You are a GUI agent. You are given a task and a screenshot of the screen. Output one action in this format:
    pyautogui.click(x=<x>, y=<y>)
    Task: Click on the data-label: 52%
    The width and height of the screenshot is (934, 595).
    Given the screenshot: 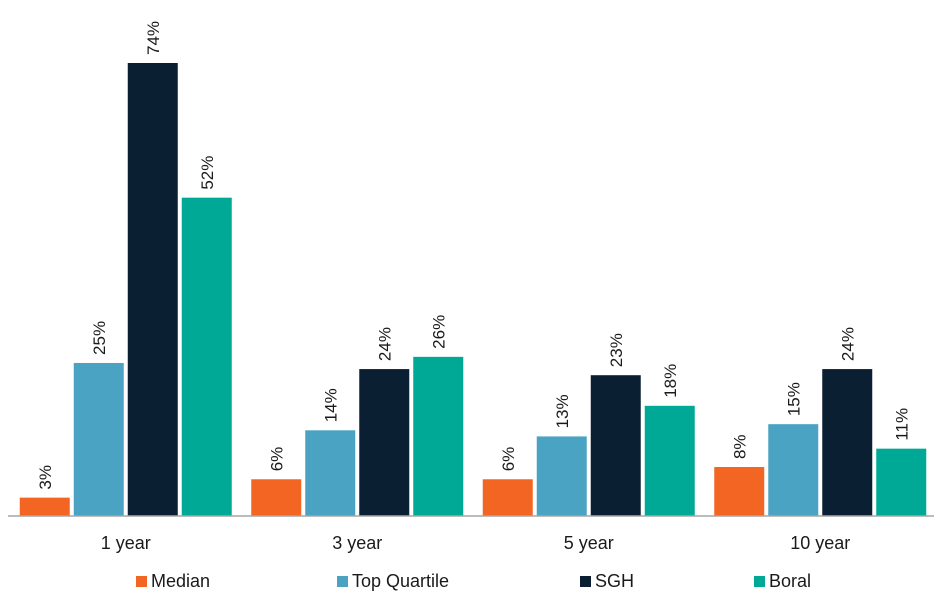 What is the action you would take?
    pyautogui.click(x=207, y=173)
    